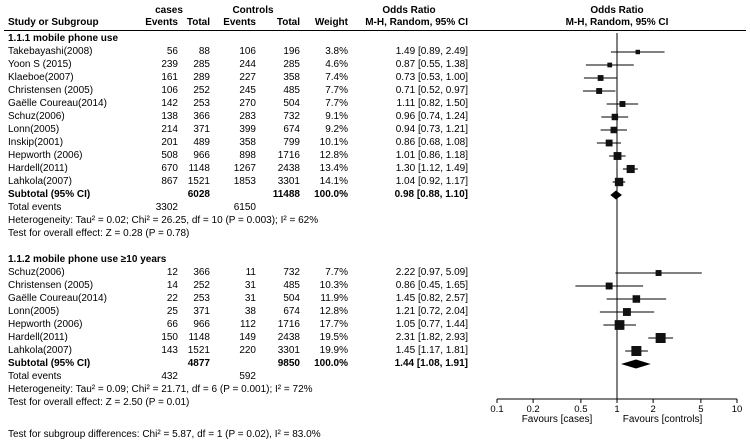 The image size is (750, 443). I want to click on total-events-cases: 432, so click(169, 376).